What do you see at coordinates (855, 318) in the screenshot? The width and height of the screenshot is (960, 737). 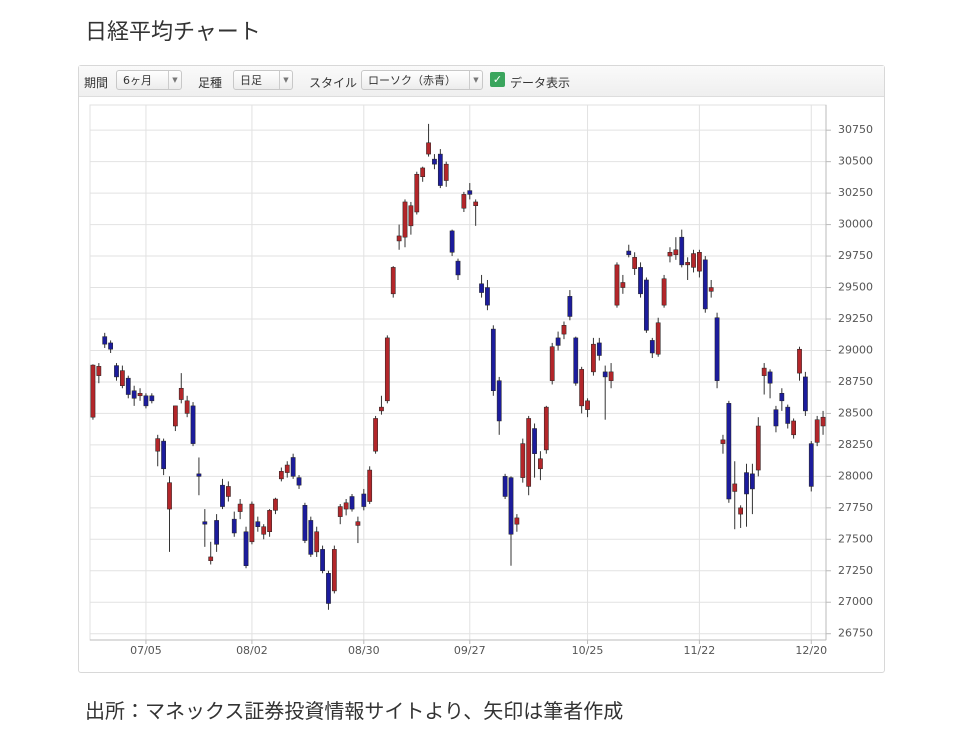 I see `y-tick-label: 29250` at bounding box center [855, 318].